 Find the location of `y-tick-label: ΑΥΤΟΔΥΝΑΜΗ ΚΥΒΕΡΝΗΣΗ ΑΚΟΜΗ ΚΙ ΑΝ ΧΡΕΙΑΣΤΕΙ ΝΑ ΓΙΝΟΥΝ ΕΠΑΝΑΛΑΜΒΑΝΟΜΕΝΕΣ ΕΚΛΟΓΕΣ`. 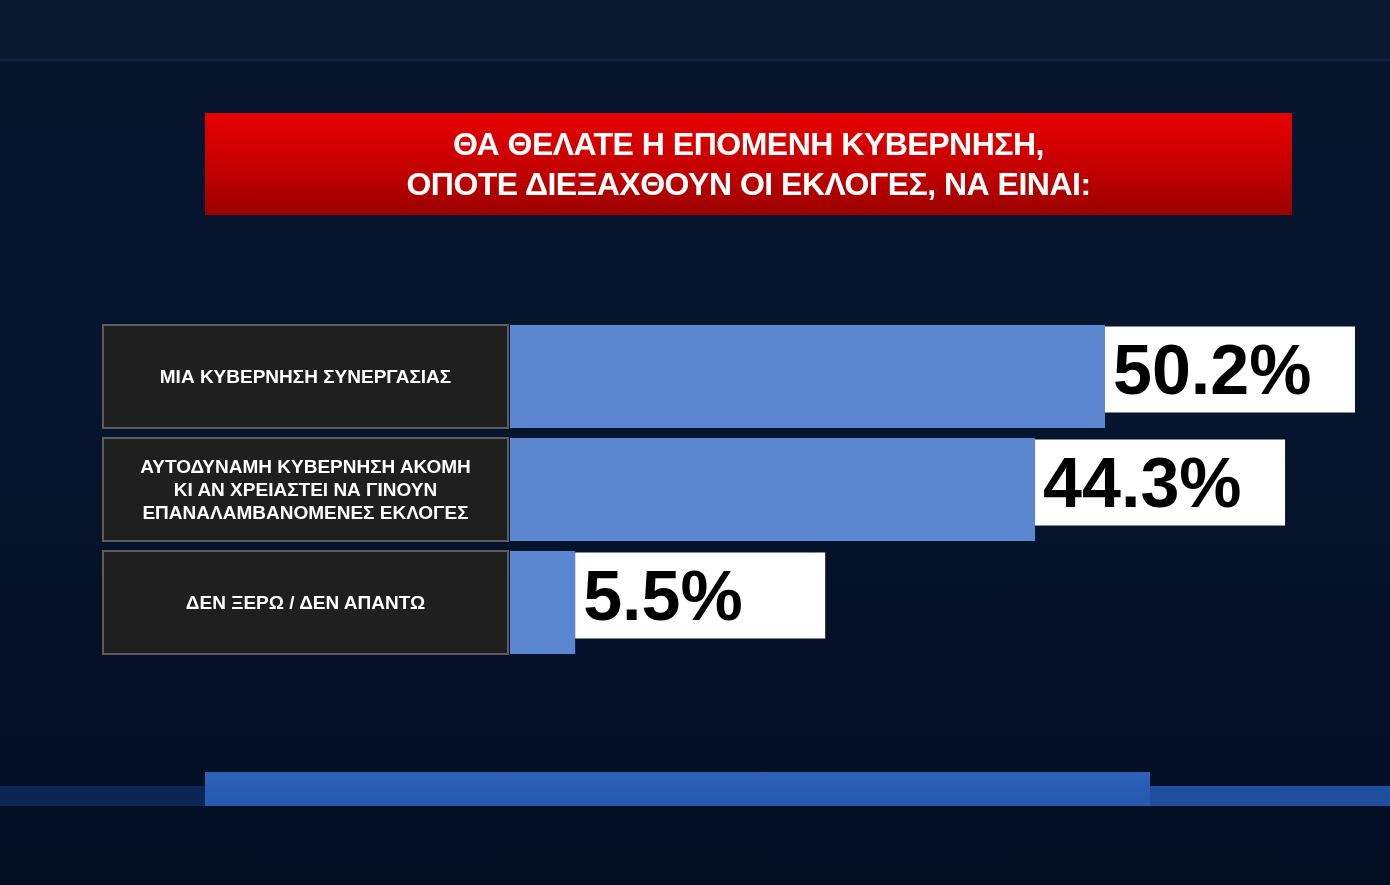

y-tick-label: ΑΥΤΟΔΥΝΑΜΗ ΚΥΒΕΡΝΗΣΗ ΑΚΟΜΗ ΚΙ ΑΝ ΧΡΕΙΑΣΤΕΙ ΝΑ ΓΙΝΟΥΝ ΕΠΑΝΑΛΑΜΒΑΝΟΜΕΝΕΣ ΕΚΛΟΓΕΣ is located at coordinates (305, 489).